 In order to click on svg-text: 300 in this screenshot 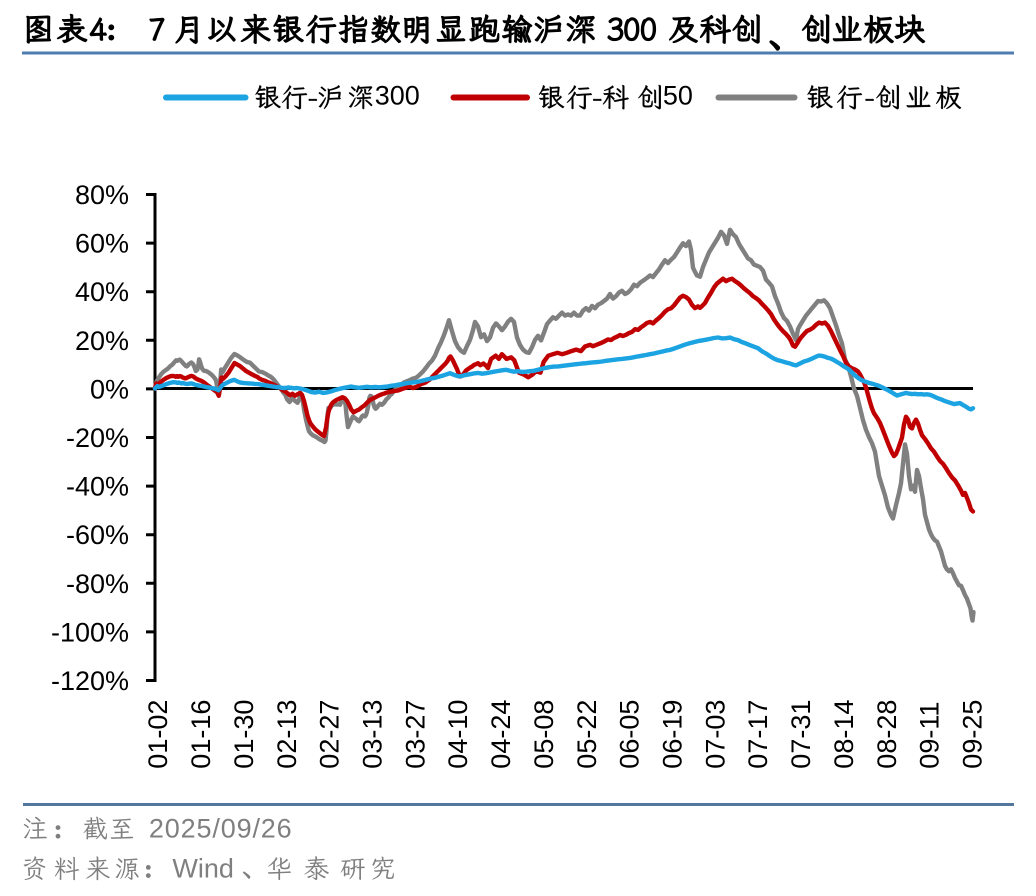, I will do `click(397, 96)`.